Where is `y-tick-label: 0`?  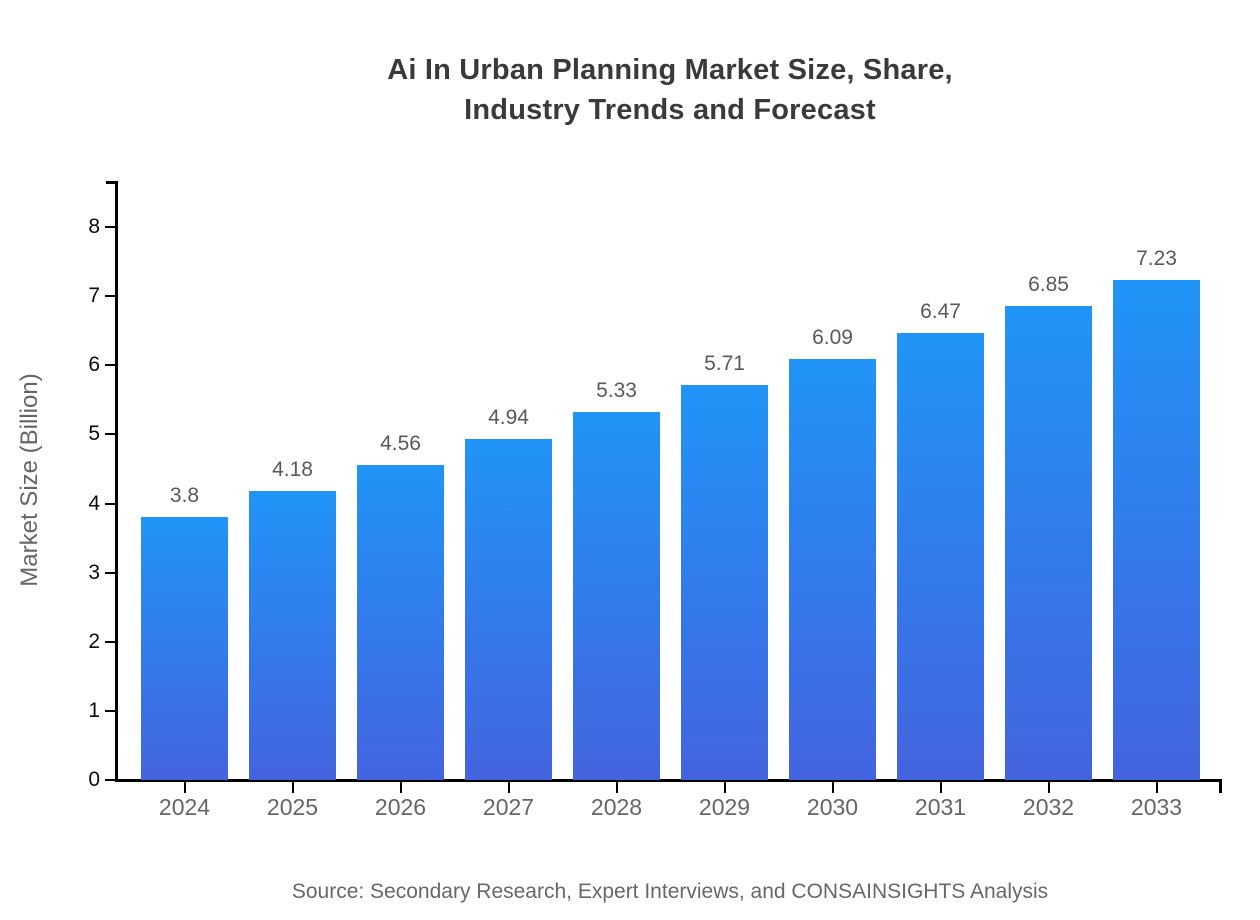 y-tick-label: 0 is located at coordinates (94, 779).